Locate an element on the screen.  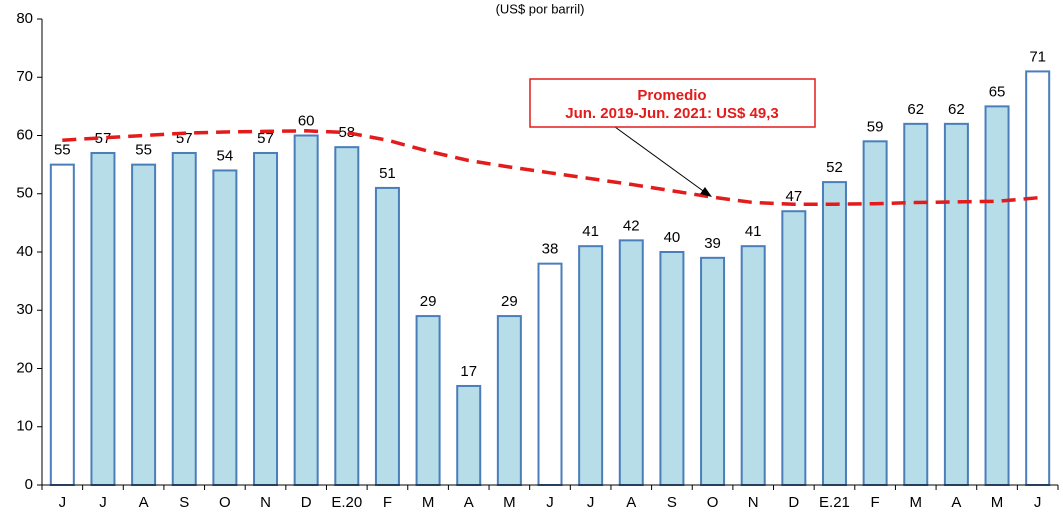
data-label: 59 is located at coordinates (875, 126).